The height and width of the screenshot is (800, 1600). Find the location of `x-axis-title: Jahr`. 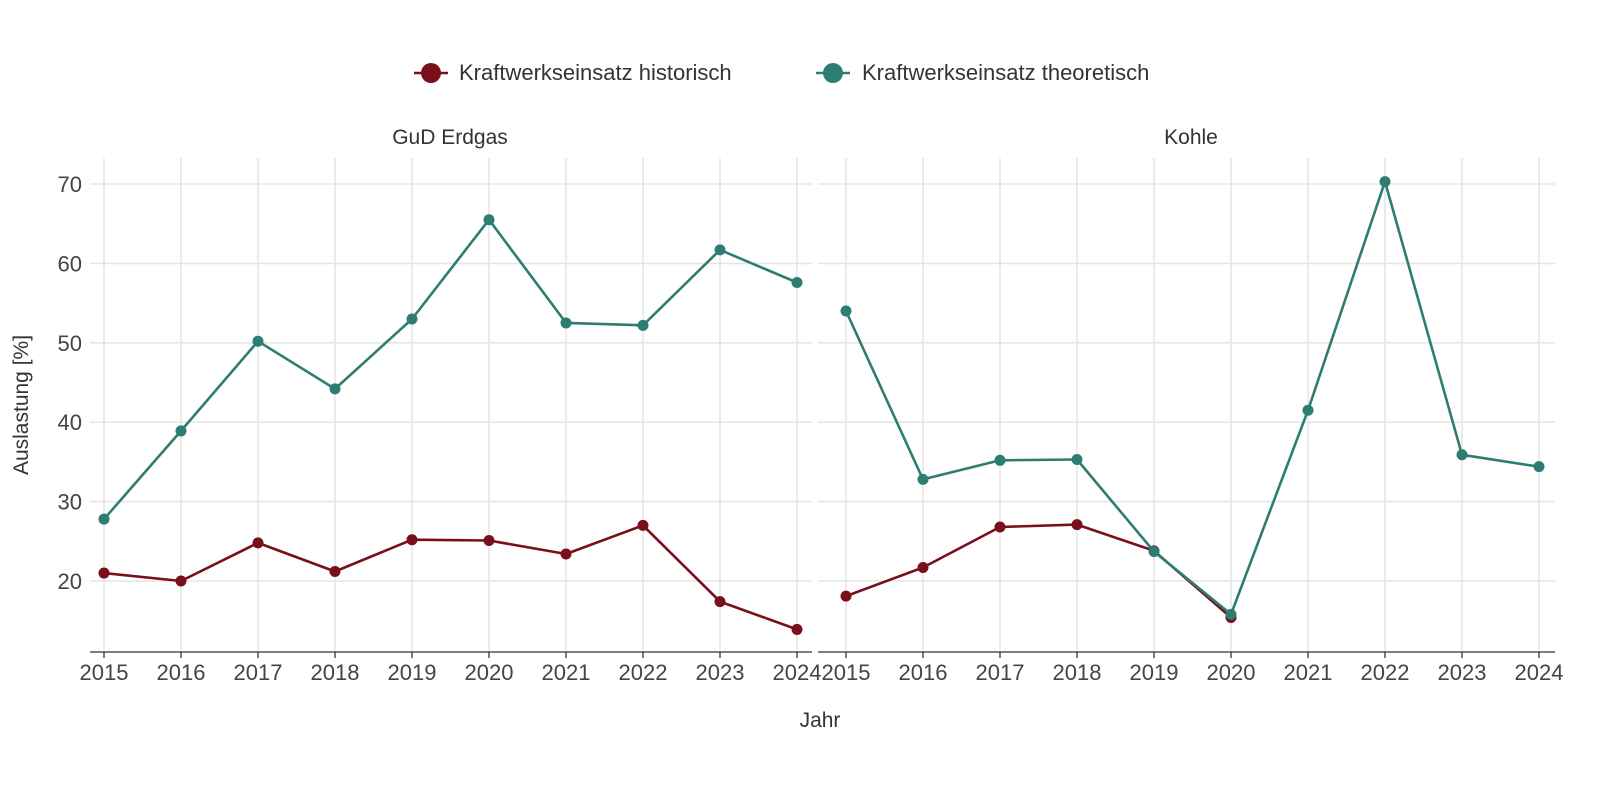

x-axis-title: Jahr is located at coordinates (820, 720).